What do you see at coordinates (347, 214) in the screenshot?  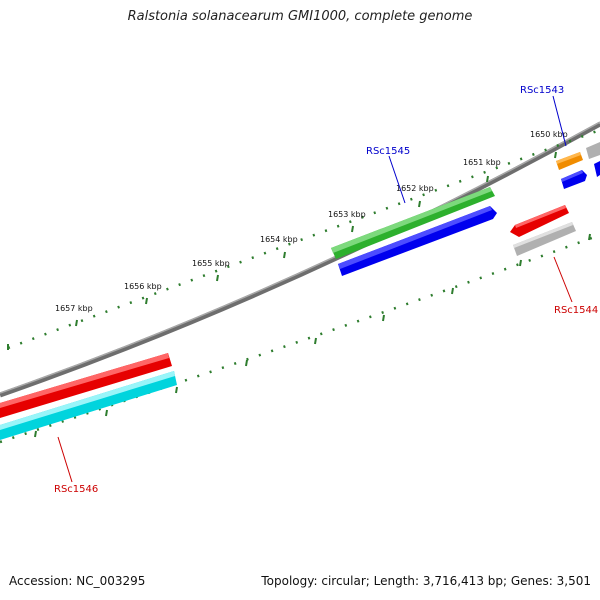 I see `tick-label: 1653 kbp` at bounding box center [347, 214].